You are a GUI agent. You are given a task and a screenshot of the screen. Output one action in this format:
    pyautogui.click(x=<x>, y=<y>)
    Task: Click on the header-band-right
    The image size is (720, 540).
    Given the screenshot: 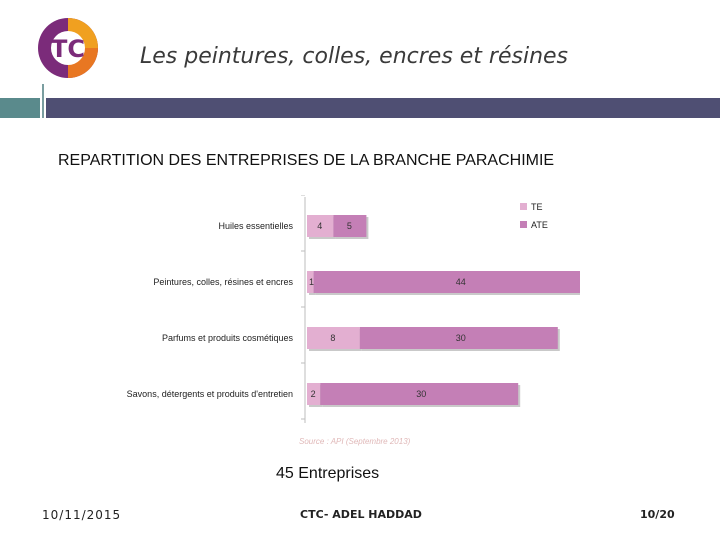 What is the action you would take?
    pyautogui.click(x=383, y=108)
    